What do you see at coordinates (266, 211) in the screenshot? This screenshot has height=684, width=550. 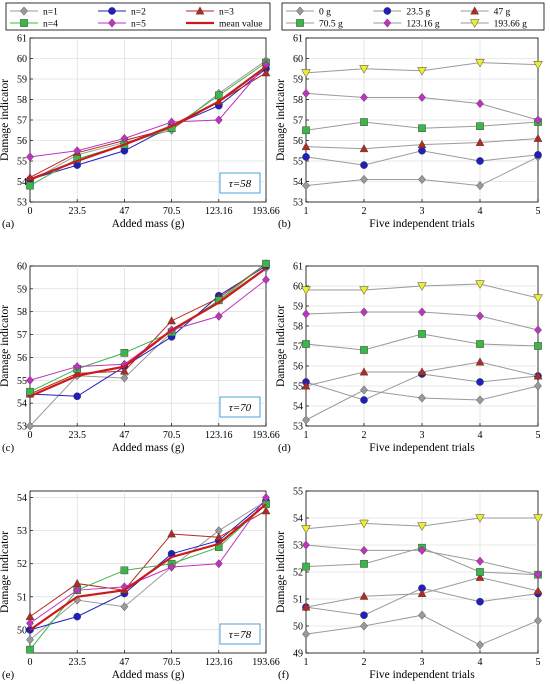 I see `x-tick-label: 193.66` at bounding box center [266, 211].